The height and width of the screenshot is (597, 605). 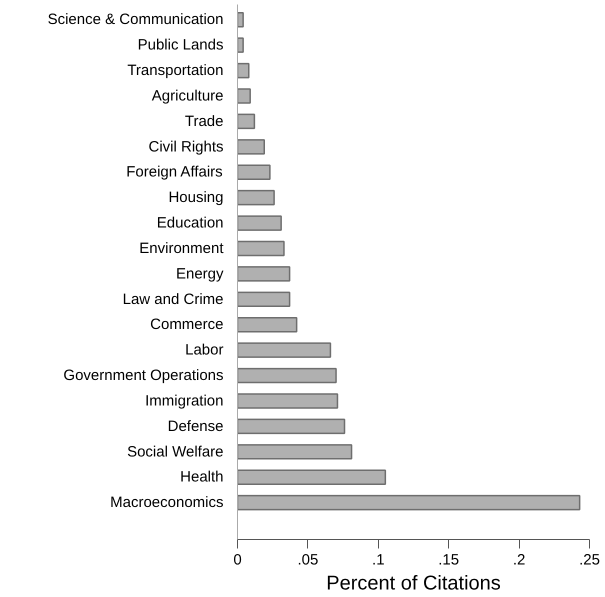 What do you see at coordinates (519, 560) in the screenshot?
I see `x-tick-label: .2` at bounding box center [519, 560].